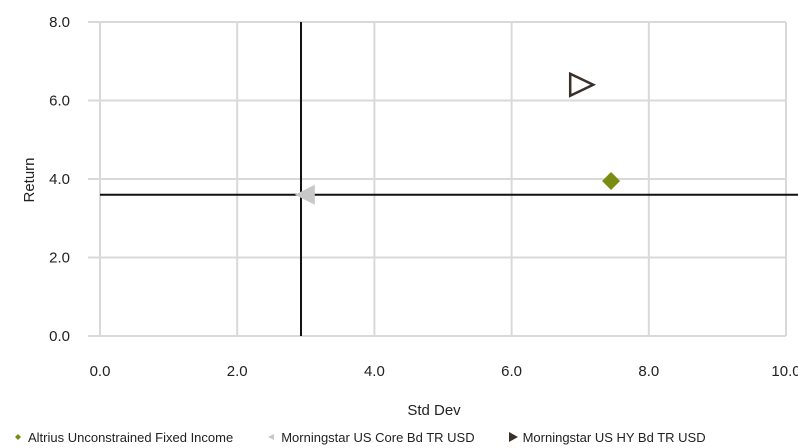 The image size is (798, 448). I want to click on legend-label: Morningstar US HY Bd TR USD, so click(614, 437).